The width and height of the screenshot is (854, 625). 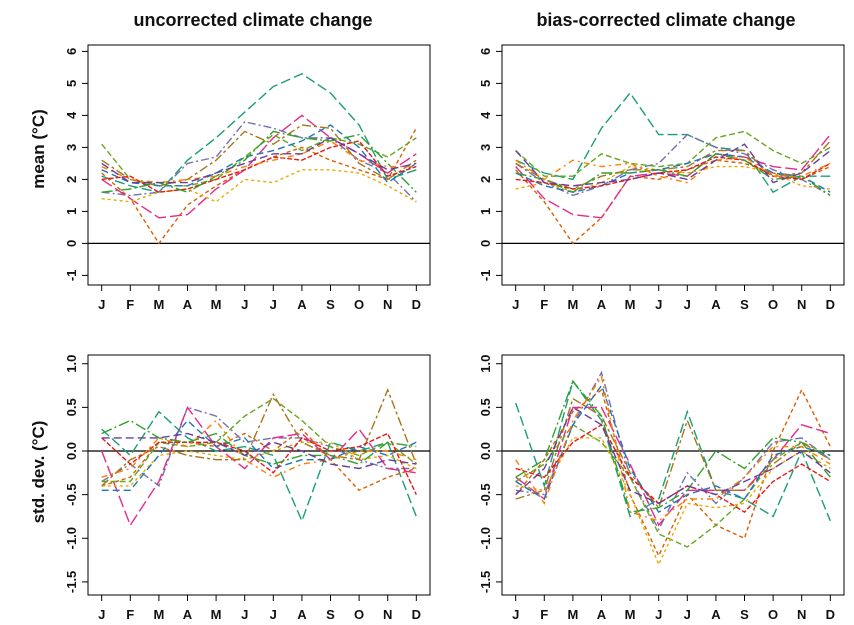 What do you see at coordinates (38, 149) in the screenshot?
I see `row-label-mean: mean (°C)` at bounding box center [38, 149].